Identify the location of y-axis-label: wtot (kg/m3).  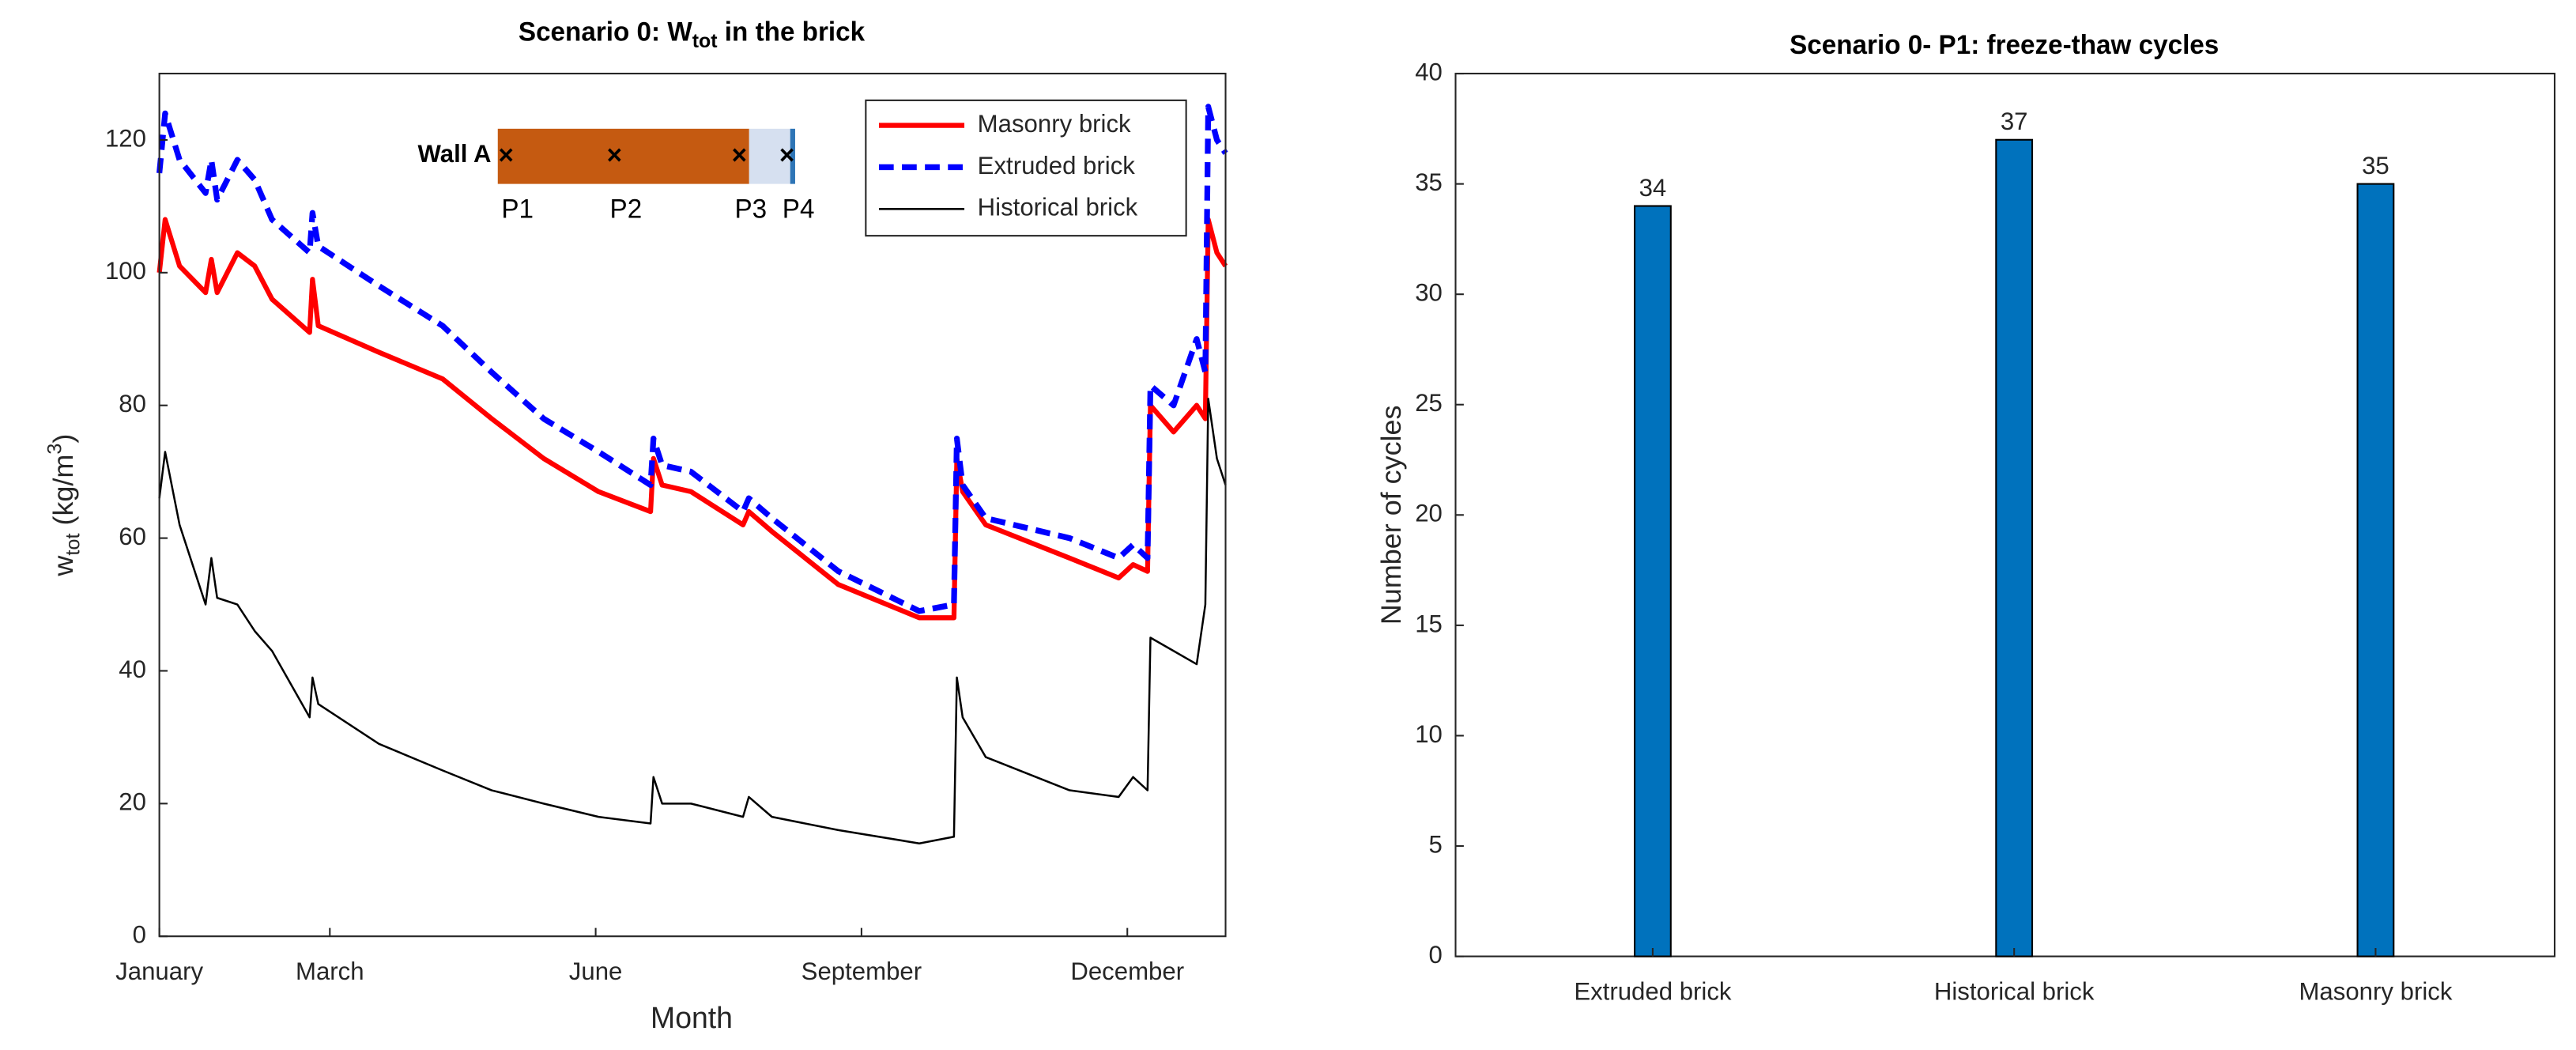
(63, 505).